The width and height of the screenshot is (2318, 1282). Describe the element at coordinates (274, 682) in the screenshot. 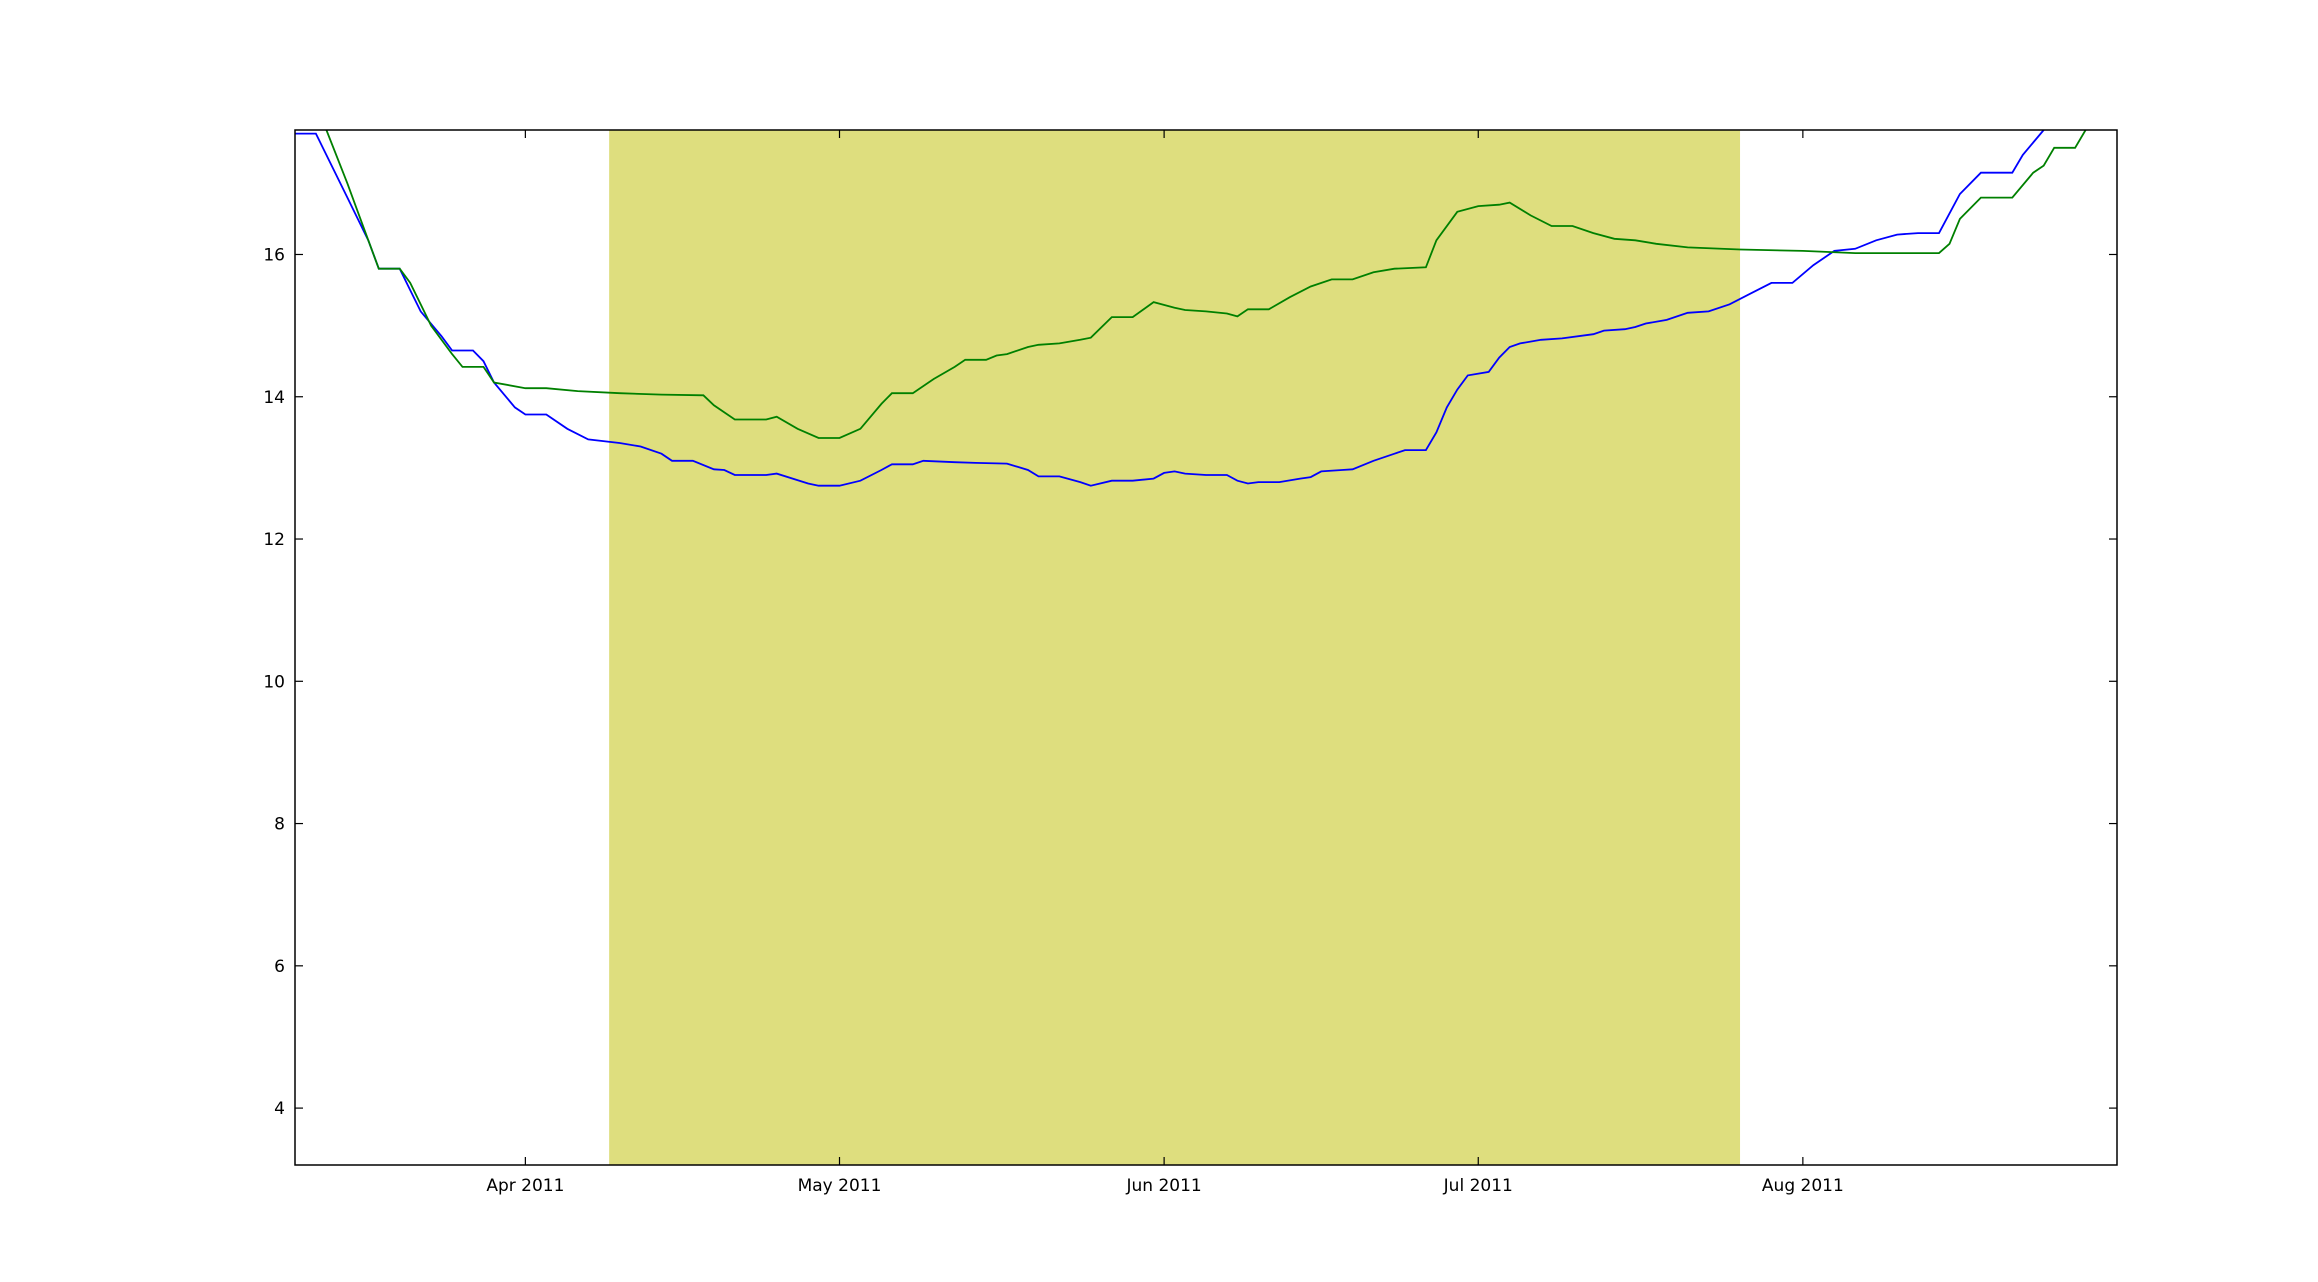

I see `y-tick-label: 10` at that location.